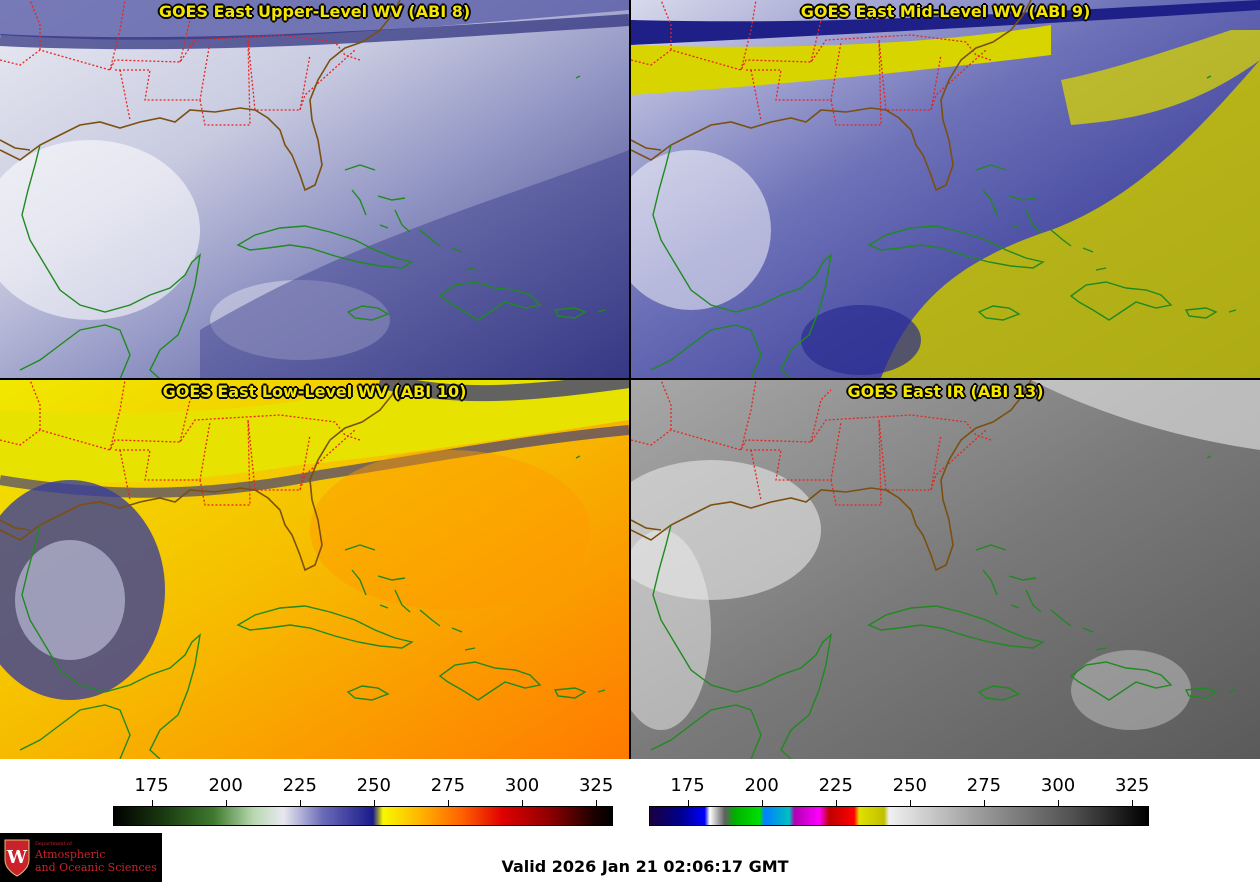 Image resolution: width=1260 pixels, height=882 pixels. Describe the element at coordinates (899, 816) in the screenshot. I see `ir-colorbar` at that location.